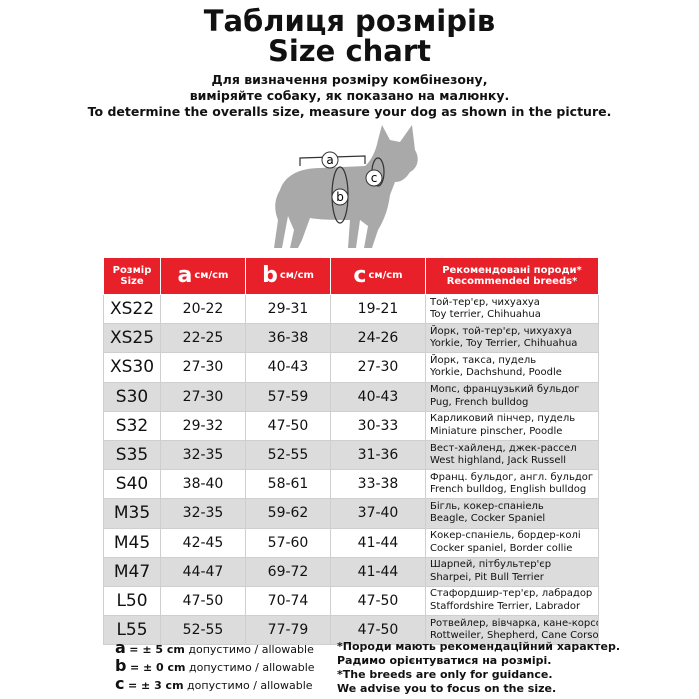 This screenshot has width=699, height=699. What do you see at coordinates (211, 276) in the screenshot?
I see `header-unit: см/cm` at bounding box center [211, 276].